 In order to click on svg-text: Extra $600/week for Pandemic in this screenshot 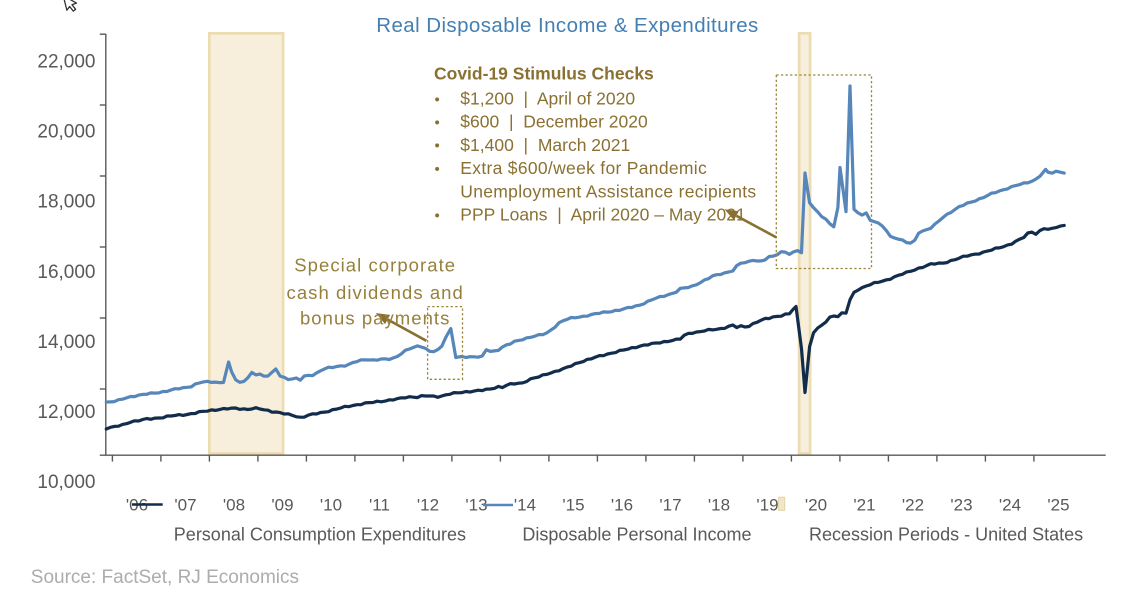, I will do `click(583, 168)`.